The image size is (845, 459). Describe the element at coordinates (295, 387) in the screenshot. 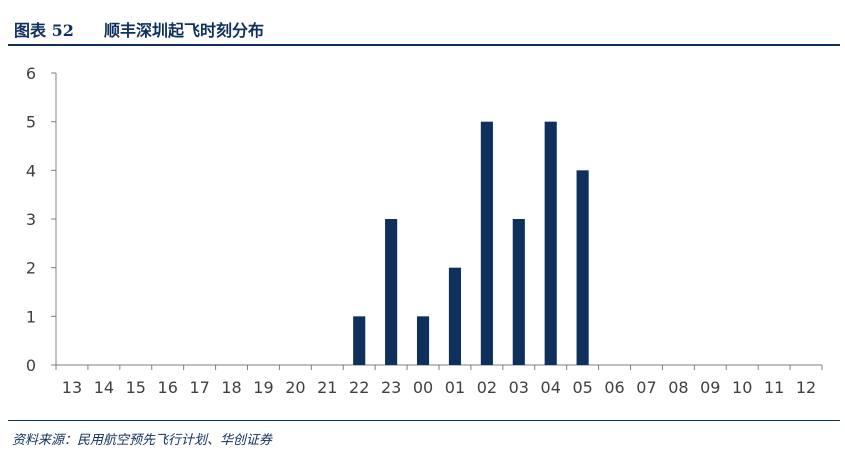

I see `x-tick-label: 20` at that location.